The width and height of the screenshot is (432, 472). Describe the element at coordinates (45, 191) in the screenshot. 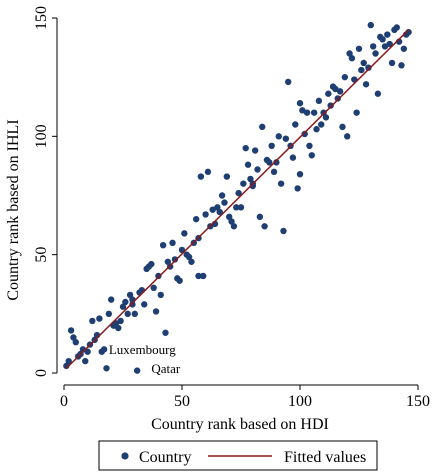

I see `y-axis: 0 50 100 150` at that location.